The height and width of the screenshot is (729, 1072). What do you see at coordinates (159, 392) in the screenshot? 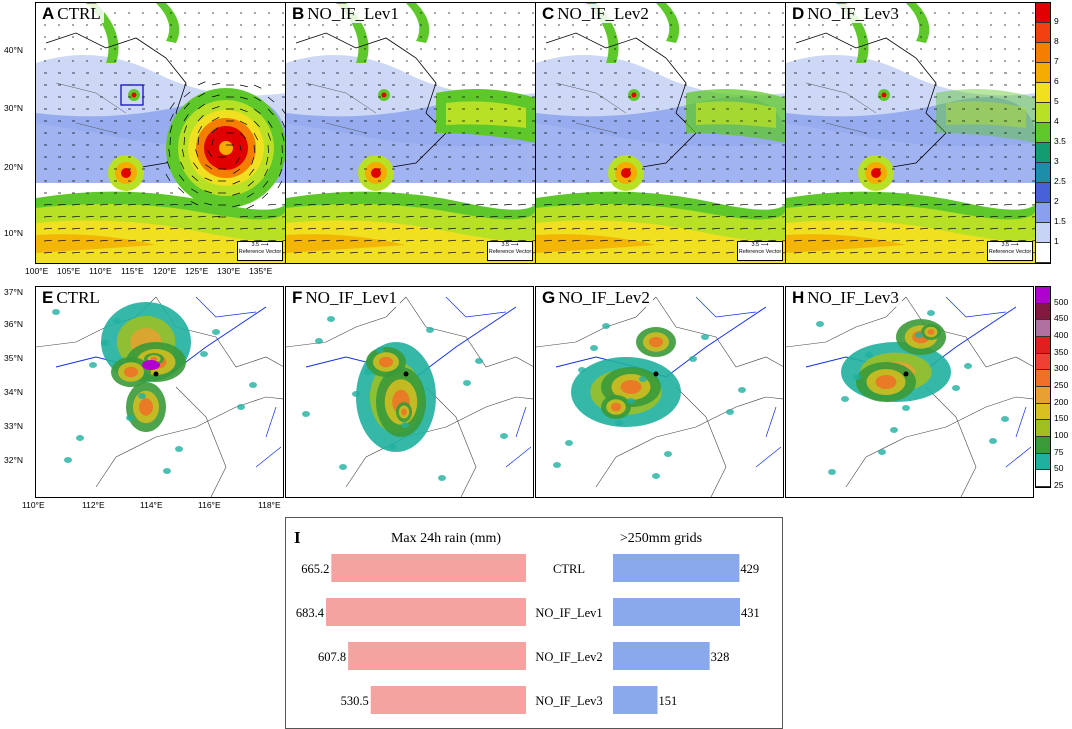
I see `rain-panel-e: E CTRL` at bounding box center [159, 392].